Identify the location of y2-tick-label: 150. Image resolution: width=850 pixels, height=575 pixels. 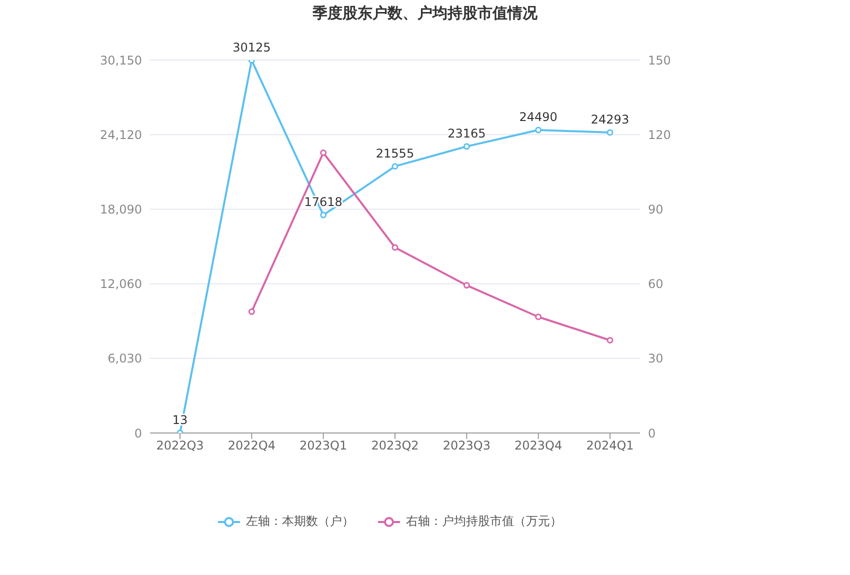
(659, 60).